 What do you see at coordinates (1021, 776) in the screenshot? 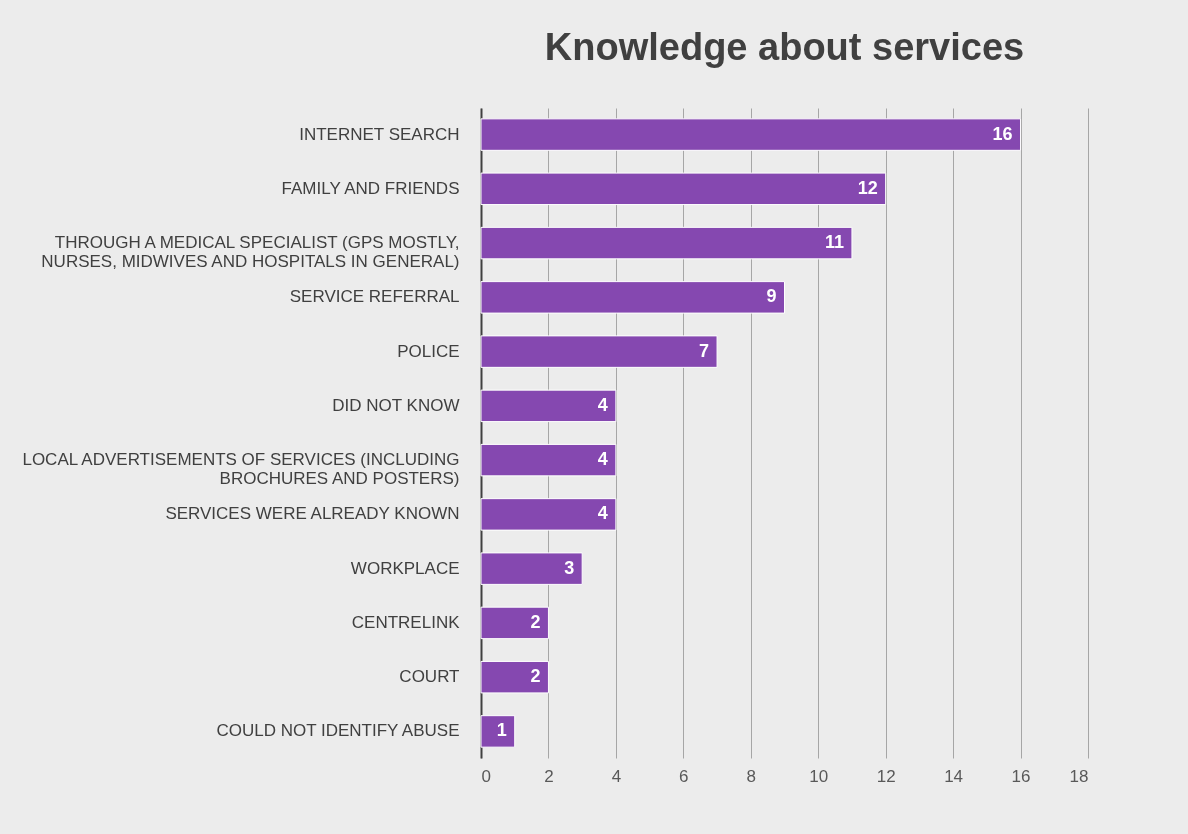
I see `x-tick-label: 16` at bounding box center [1021, 776].